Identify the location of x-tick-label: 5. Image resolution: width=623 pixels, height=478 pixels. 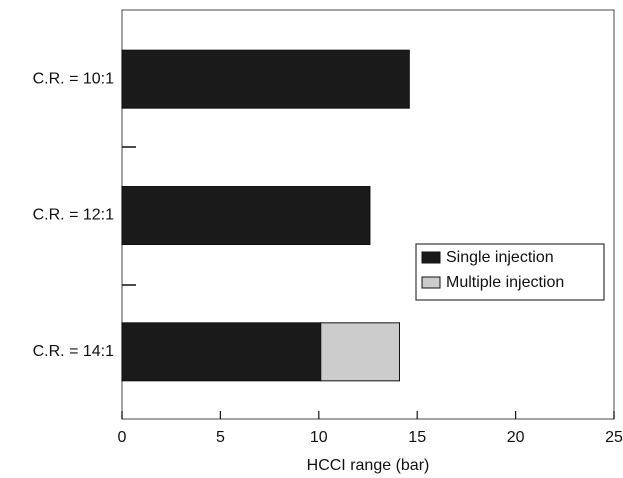
(220, 437).